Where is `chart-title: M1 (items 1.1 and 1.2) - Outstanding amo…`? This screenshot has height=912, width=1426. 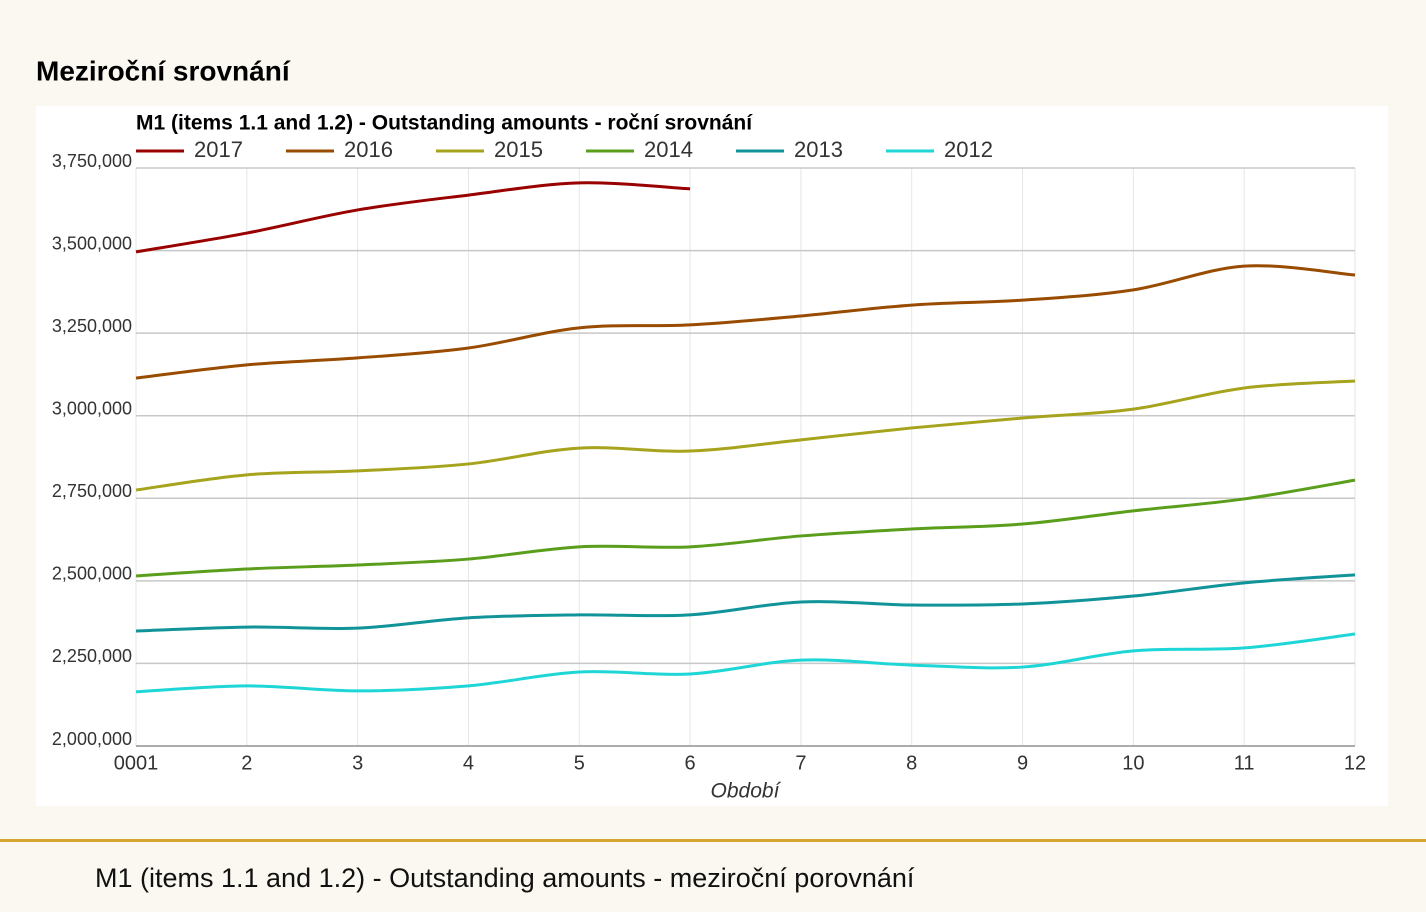 chart-title: M1 (items 1.1 and 1.2) - Outstanding amo… is located at coordinates (444, 123).